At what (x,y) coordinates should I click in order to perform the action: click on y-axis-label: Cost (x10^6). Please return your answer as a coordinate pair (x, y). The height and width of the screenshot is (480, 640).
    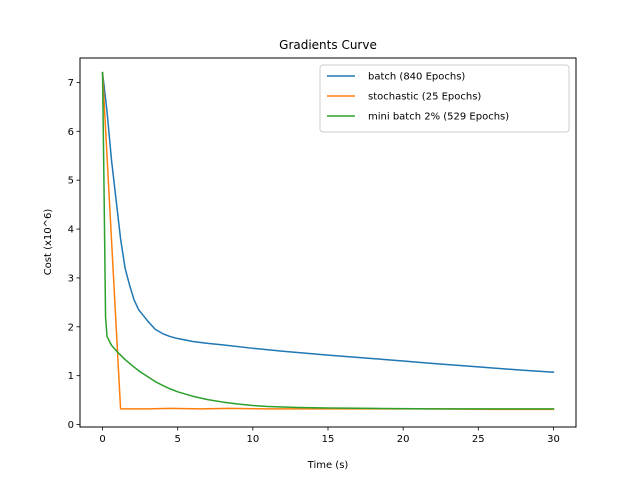
    Looking at the image, I should click on (48, 242).